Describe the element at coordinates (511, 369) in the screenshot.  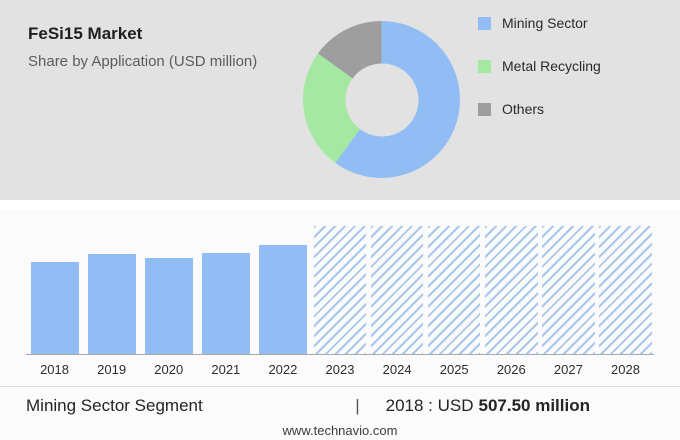
I see `year-label: 2026` at that location.